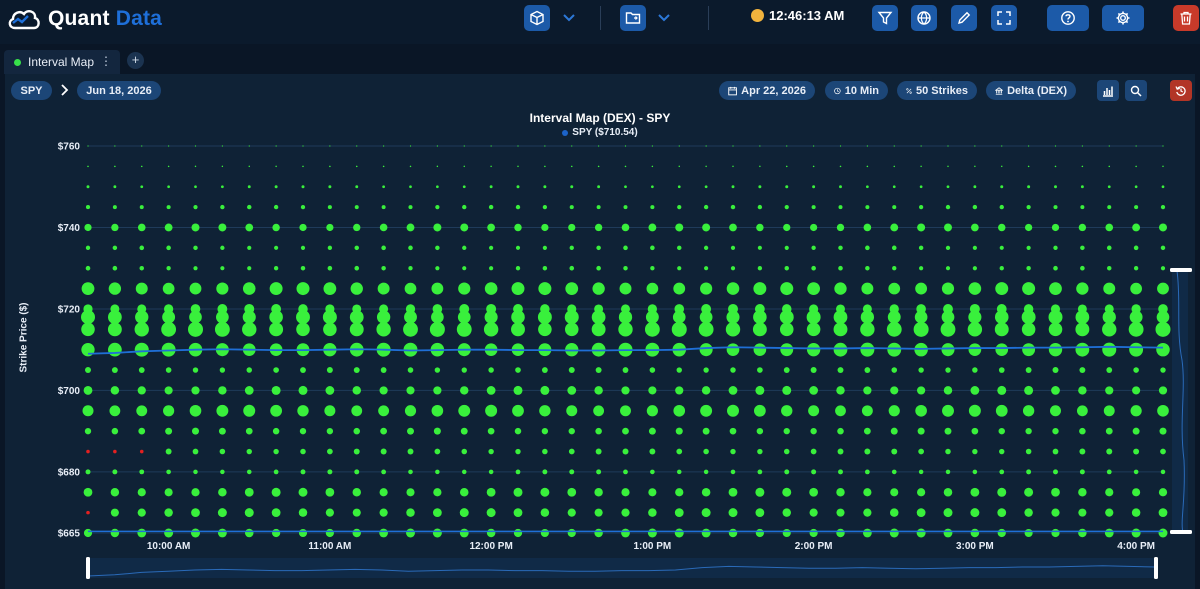 The width and height of the screenshot is (1200, 589). Describe the element at coordinates (924, 18) in the screenshot. I see `globe-button` at that location.